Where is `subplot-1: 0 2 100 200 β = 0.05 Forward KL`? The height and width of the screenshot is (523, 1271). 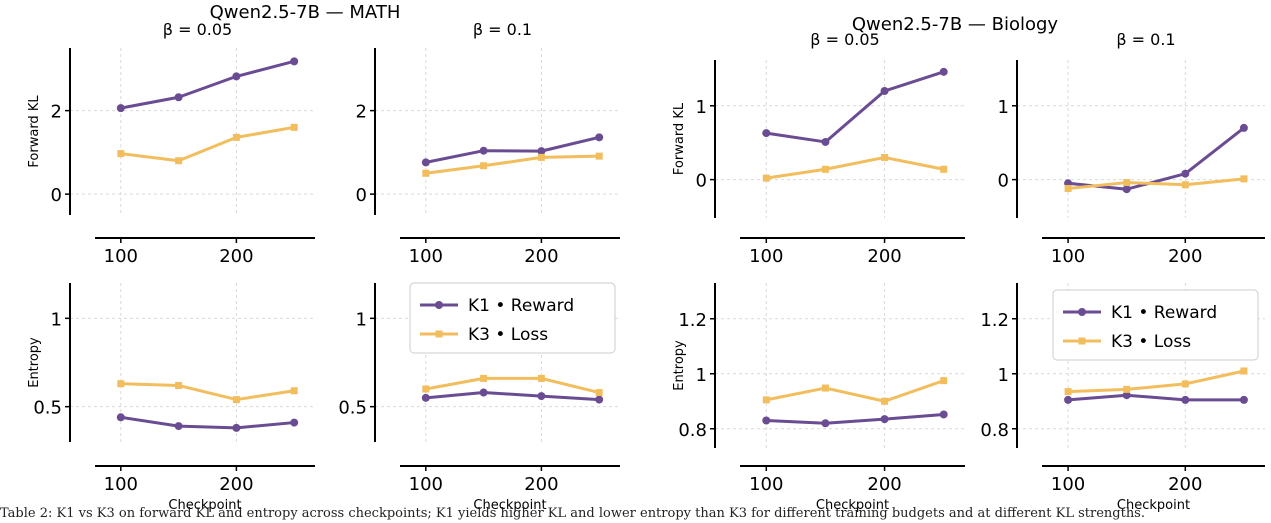 subplot-1: 0 2 100 200 β = 0.05 Forward KL is located at coordinates (171, 143).